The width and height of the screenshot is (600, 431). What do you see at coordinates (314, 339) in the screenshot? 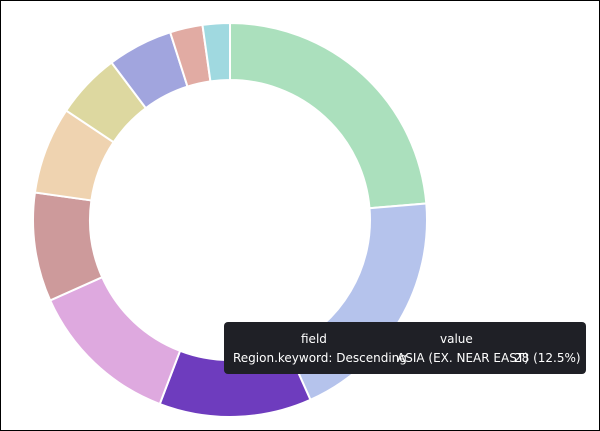
I see `tooltip-header: field` at bounding box center [314, 339].